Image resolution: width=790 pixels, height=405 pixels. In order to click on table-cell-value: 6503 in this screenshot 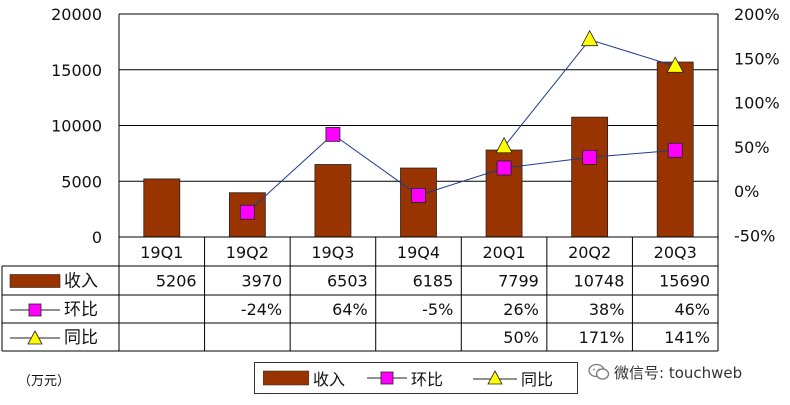, I will do `click(347, 281)`.